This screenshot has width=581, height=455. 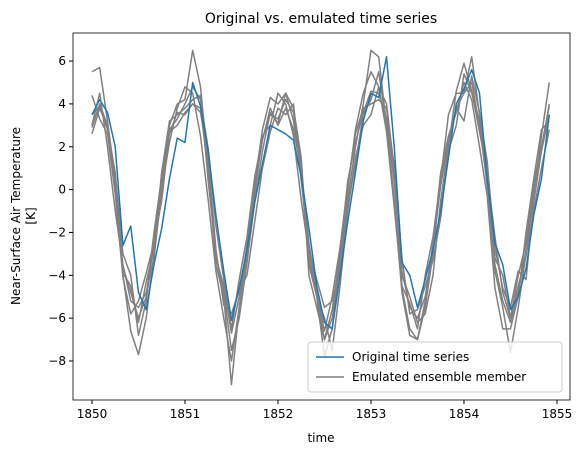 I want to click on x-tick-label: 1854, so click(x=464, y=414).